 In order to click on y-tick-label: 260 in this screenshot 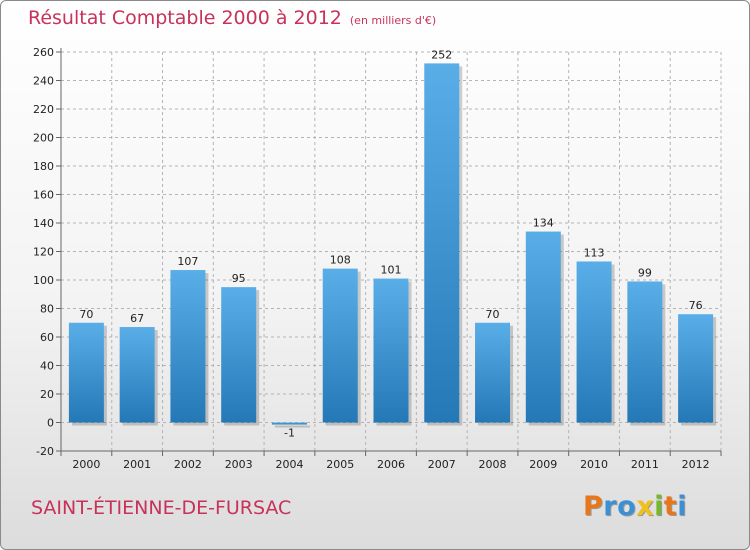, I will do `click(43, 52)`.